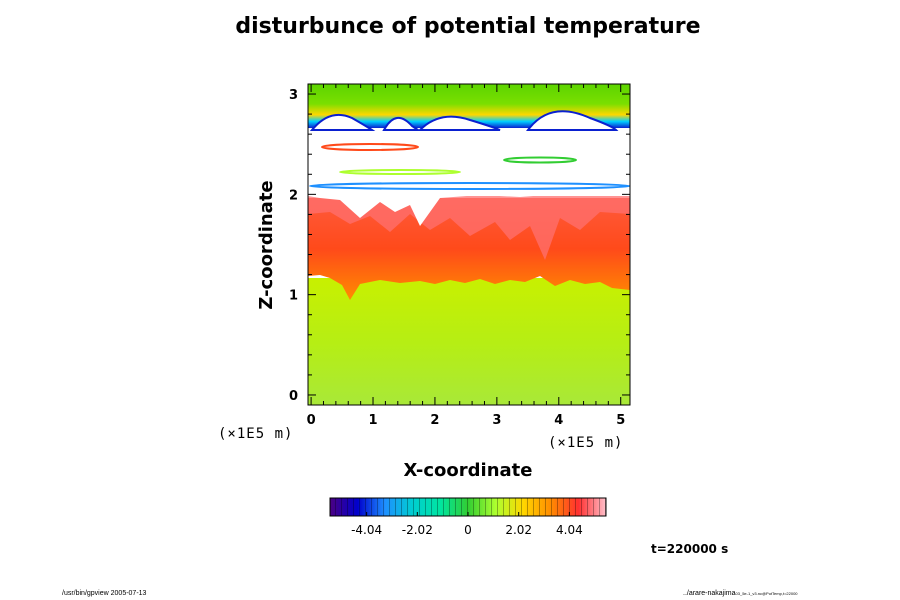 This screenshot has width=900, height=600. What do you see at coordinates (372, 420) in the screenshot?
I see `x-tick-label: 1` at bounding box center [372, 420].